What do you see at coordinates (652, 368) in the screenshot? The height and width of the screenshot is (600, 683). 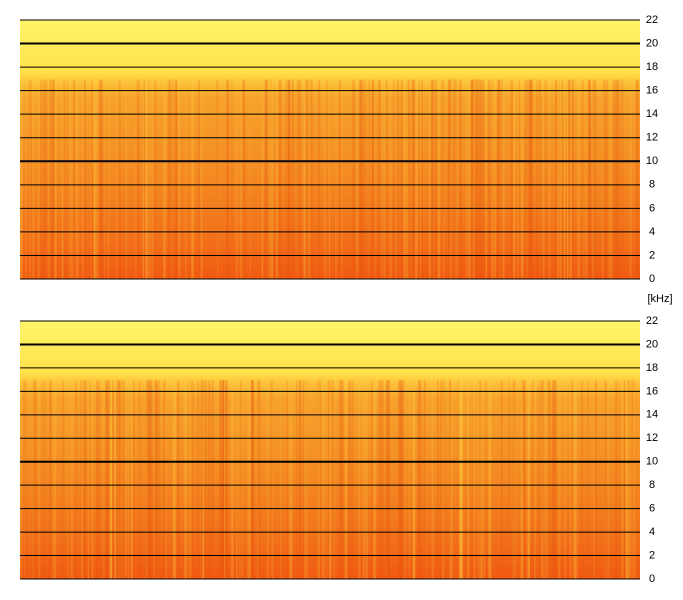 I see `y-tick-label: 18` at bounding box center [652, 368].